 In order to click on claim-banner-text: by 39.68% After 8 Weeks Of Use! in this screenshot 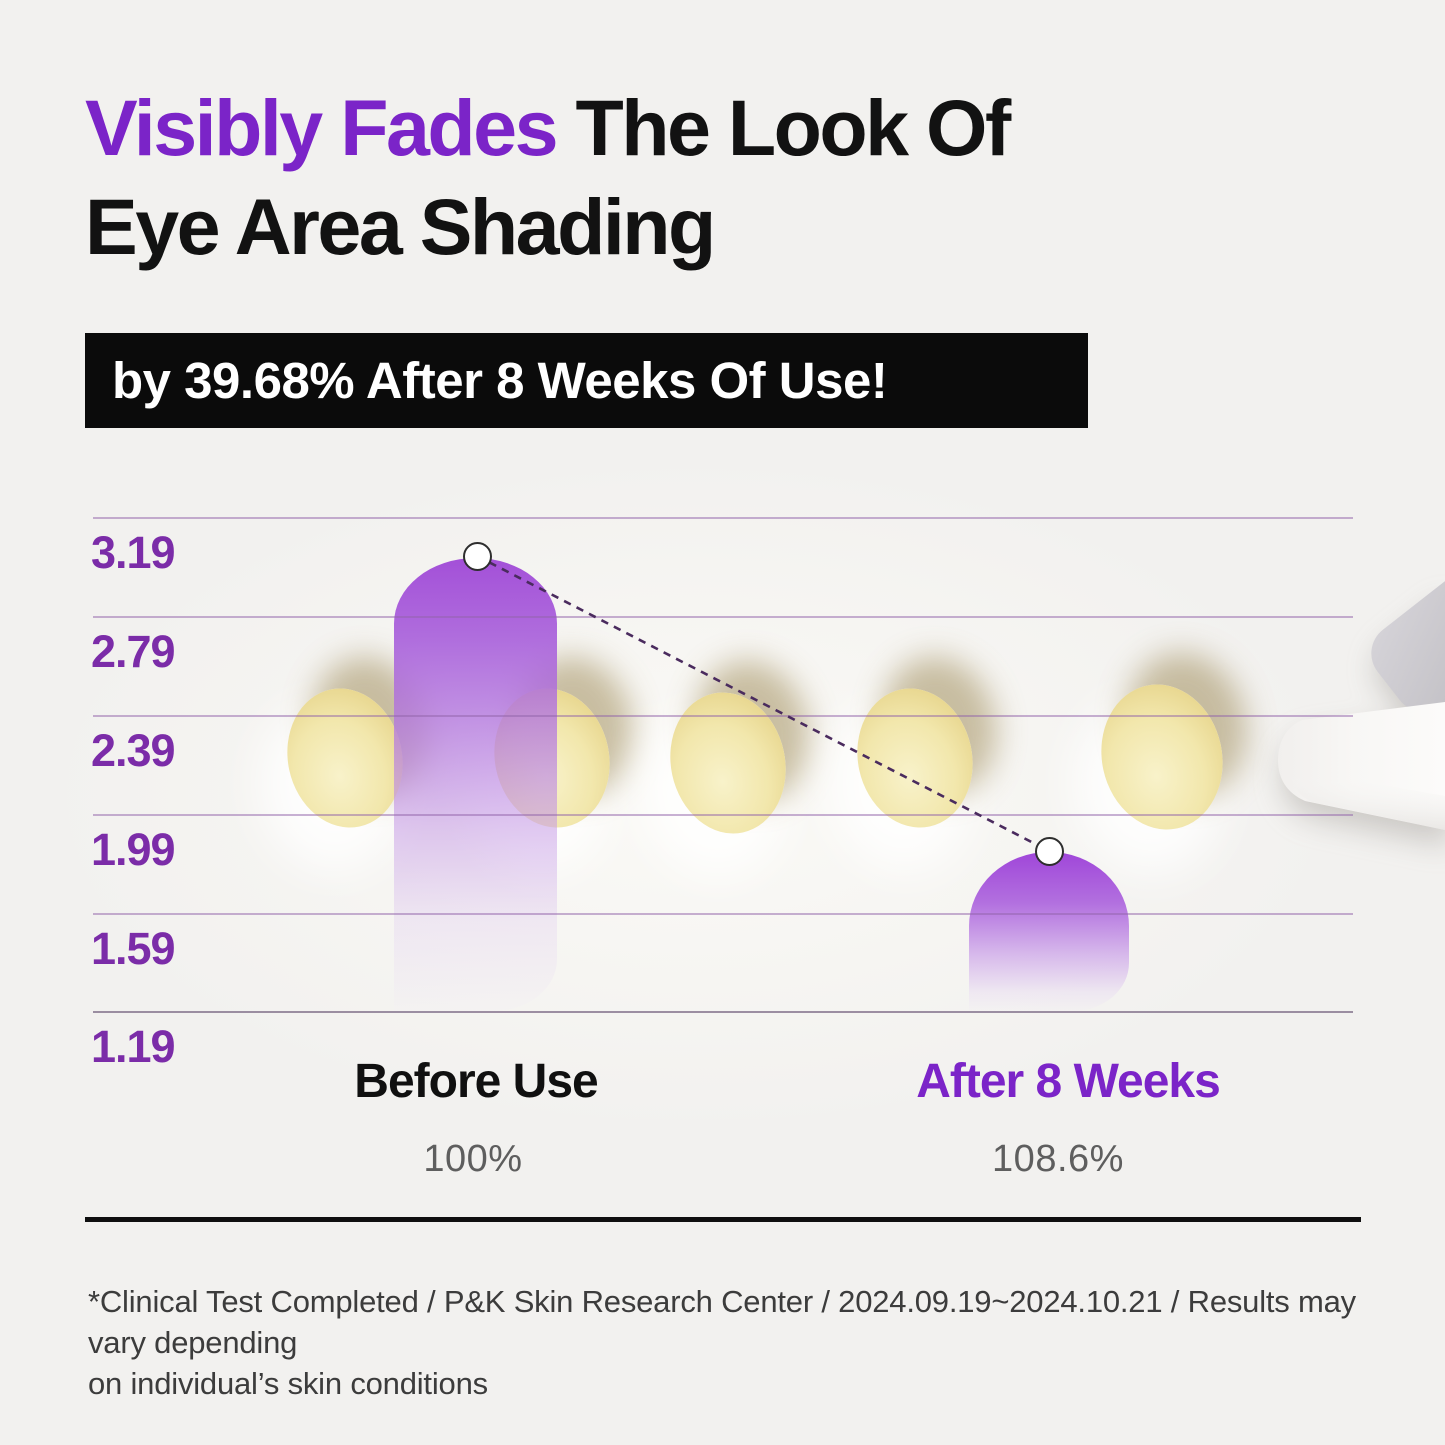, I will do `click(500, 380)`.